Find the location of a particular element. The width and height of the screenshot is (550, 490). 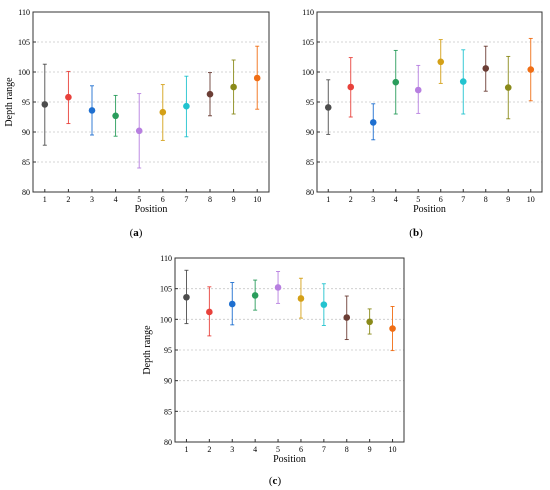

panel-label: (c) is located at coordinates (275, 481).